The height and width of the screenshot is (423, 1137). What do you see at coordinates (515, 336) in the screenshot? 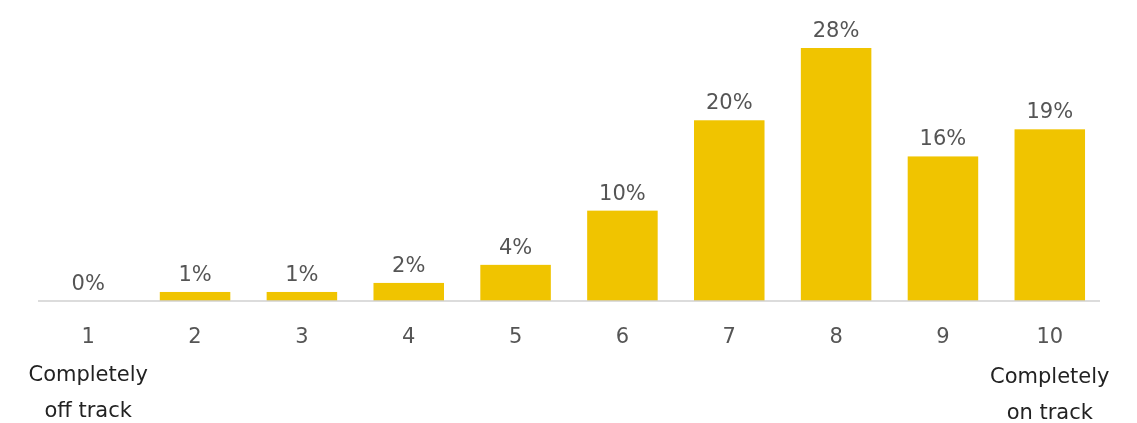
I see `x-tick-label: 5` at bounding box center [515, 336].